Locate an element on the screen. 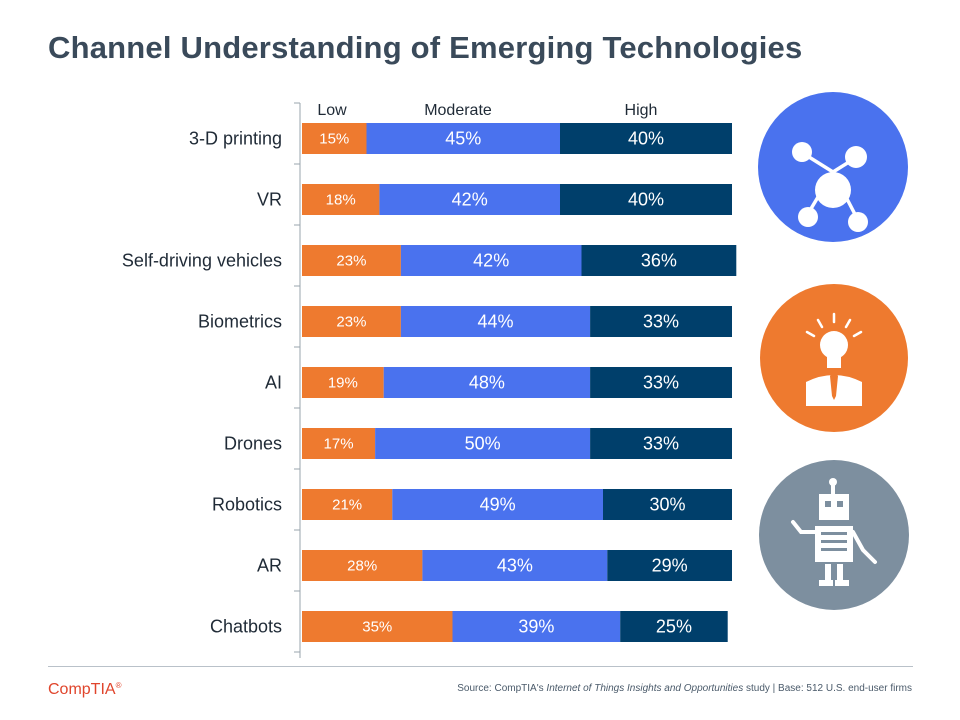  network-hub-icon is located at coordinates (833, 167).